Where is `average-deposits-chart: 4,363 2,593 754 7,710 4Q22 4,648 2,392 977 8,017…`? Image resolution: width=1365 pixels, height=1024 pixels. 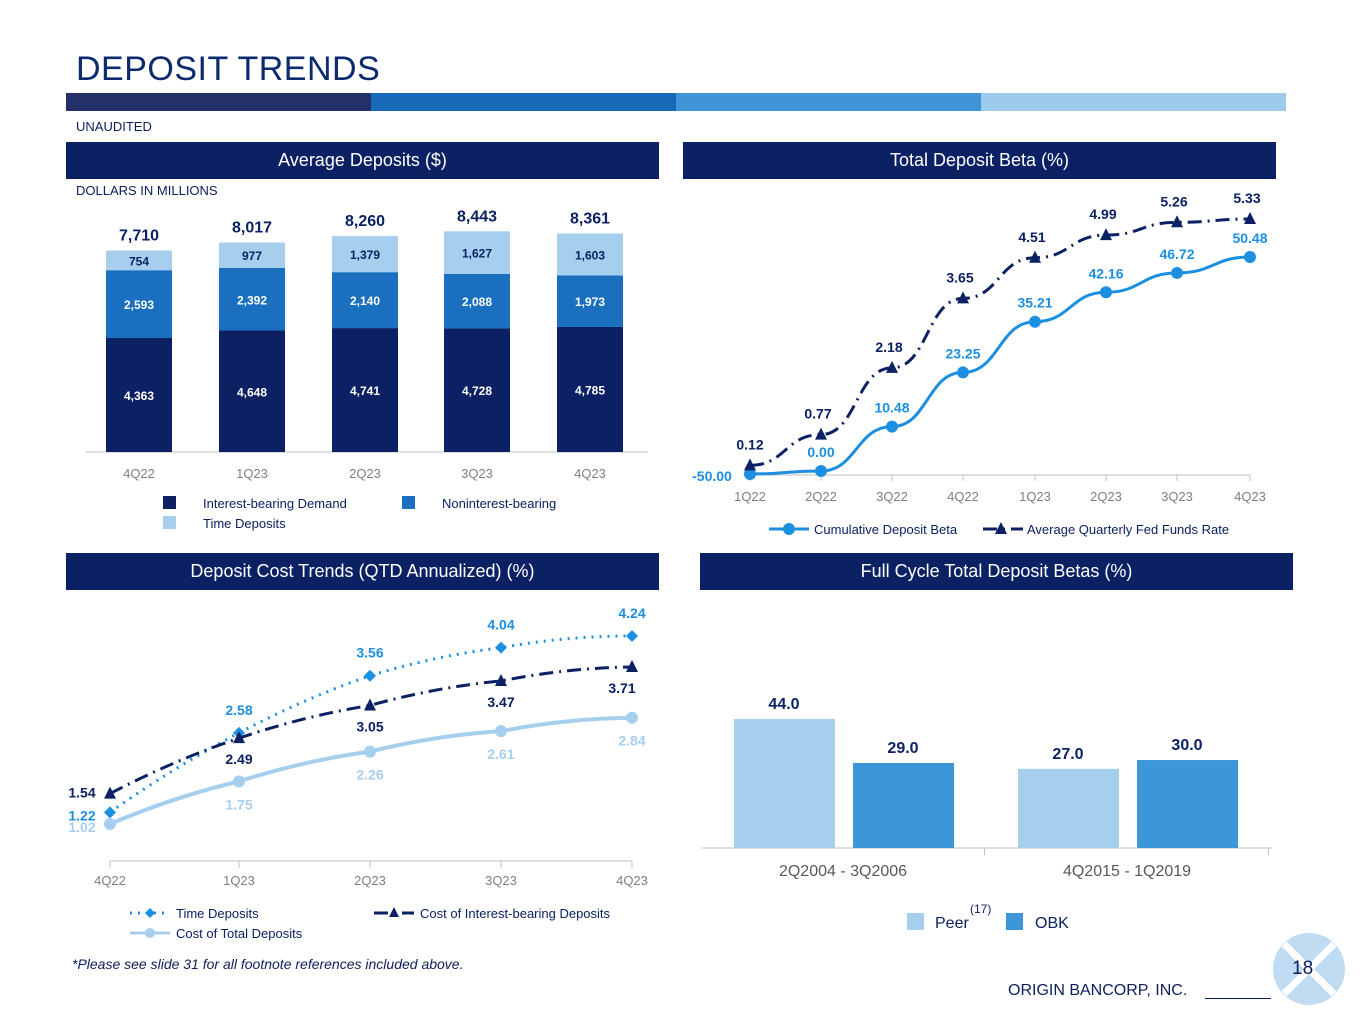 average-deposits-chart: 4,363 2,593 754 7,710 4Q22 4,648 2,392 977 8,017… is located at coordinates (367, 369).